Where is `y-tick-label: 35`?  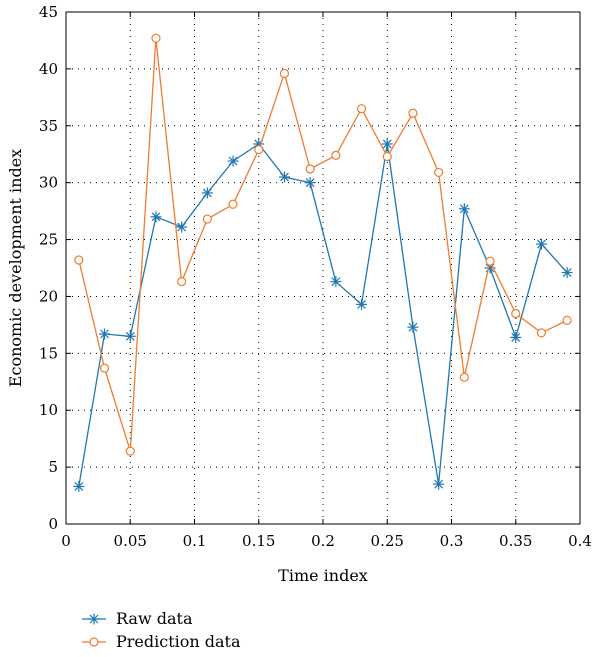 y-tick-label: 35 is located at coordinates (48, 126).